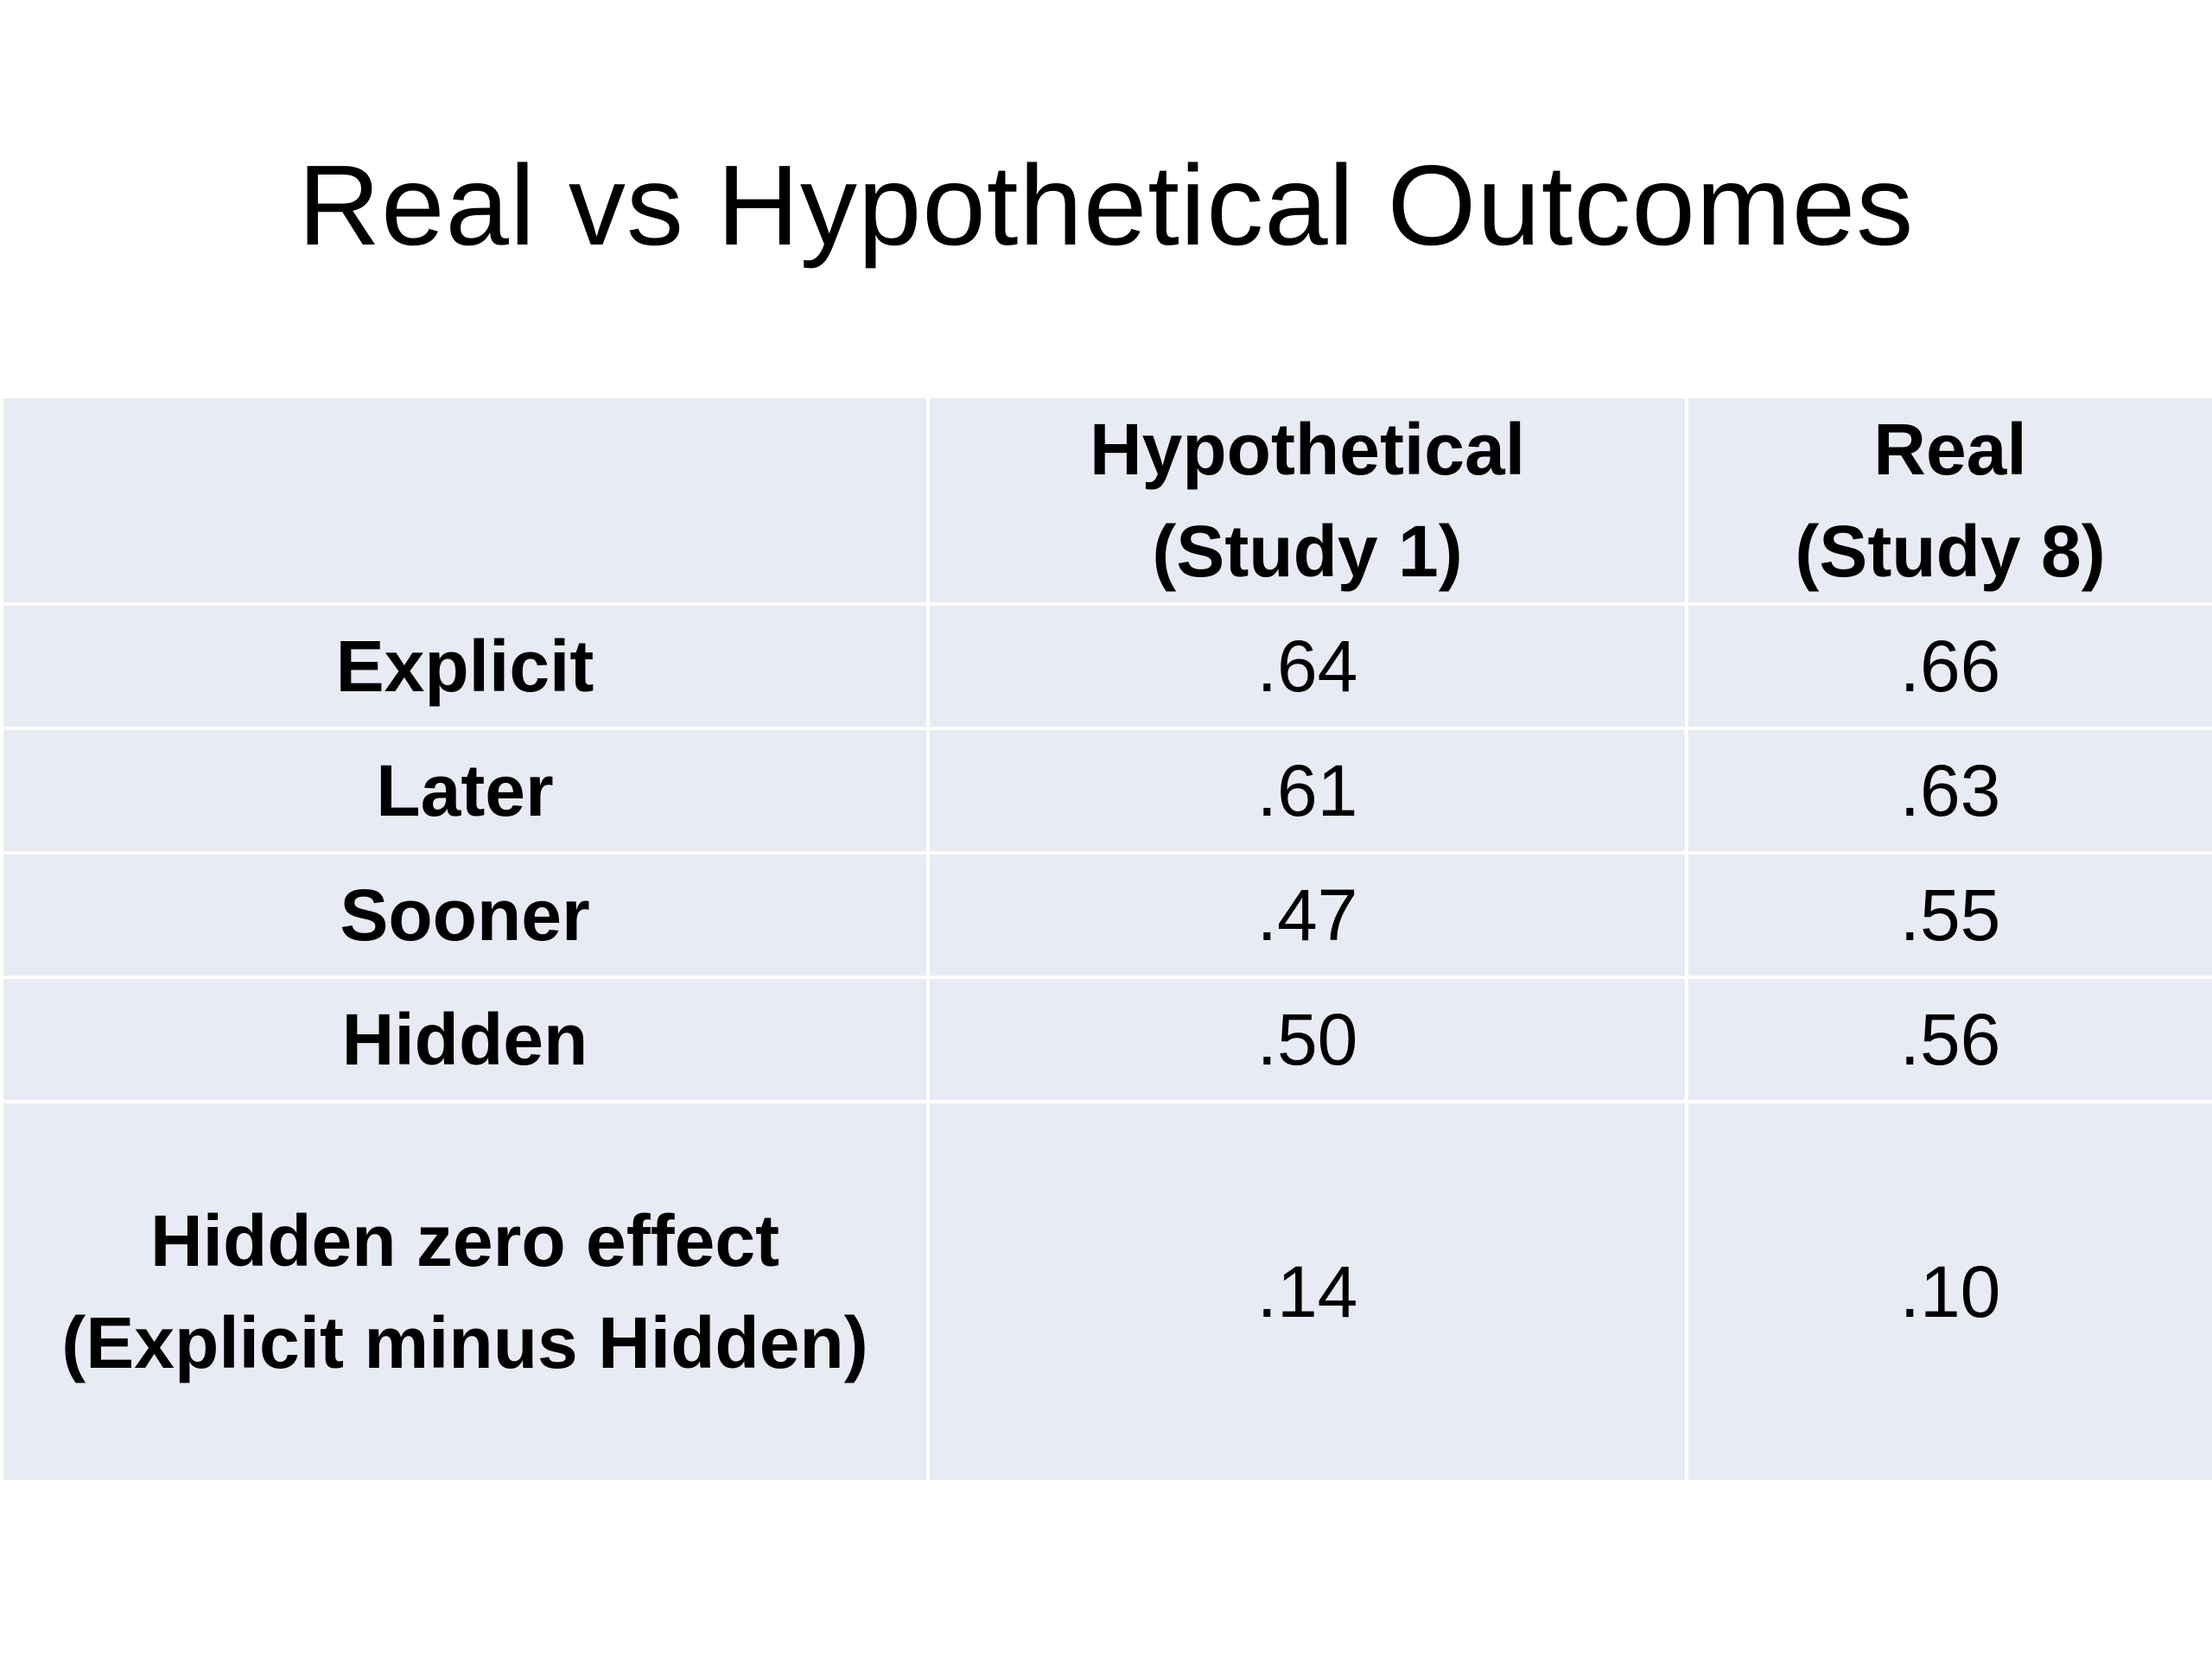 Image resolution: width=2212 pixels, height=1659 pixels. Describe the element at coordinates (1948, 1039) in the screenshot. I see `cell-real: .56` at that location.